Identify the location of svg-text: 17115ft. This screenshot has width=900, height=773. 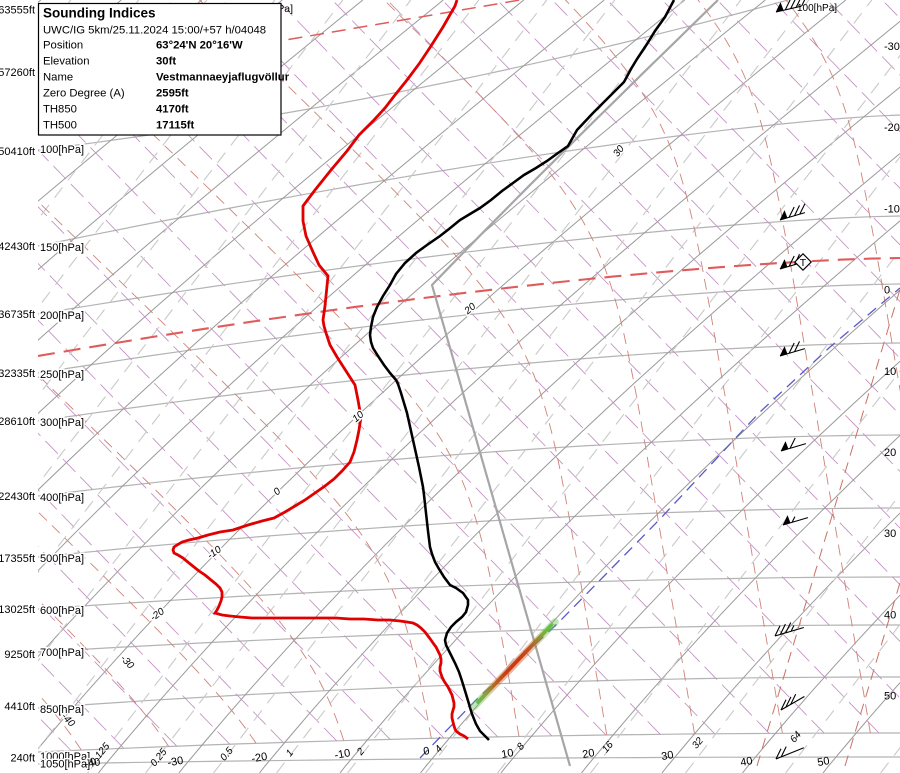
(175, 125).